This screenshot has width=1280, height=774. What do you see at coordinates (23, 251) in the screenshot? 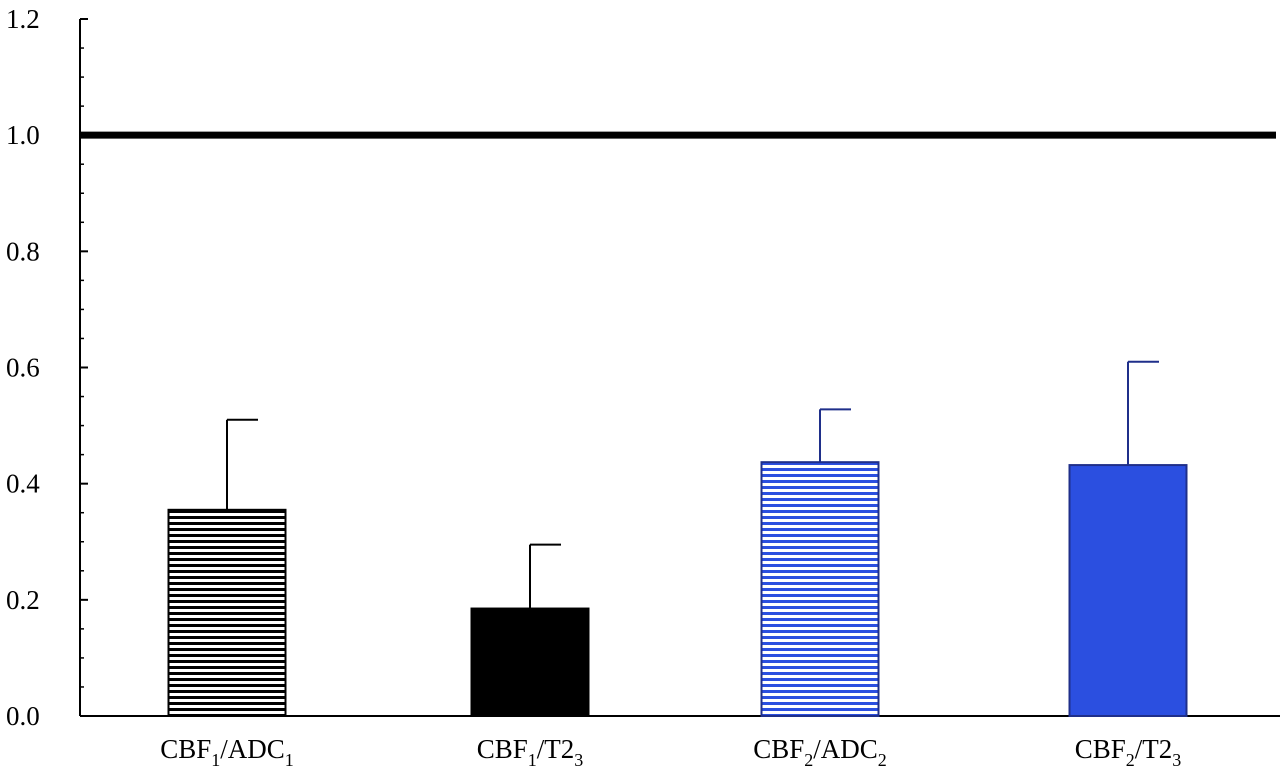
I see `y-tick-label: 0.8` at bounding box center [23, 251].